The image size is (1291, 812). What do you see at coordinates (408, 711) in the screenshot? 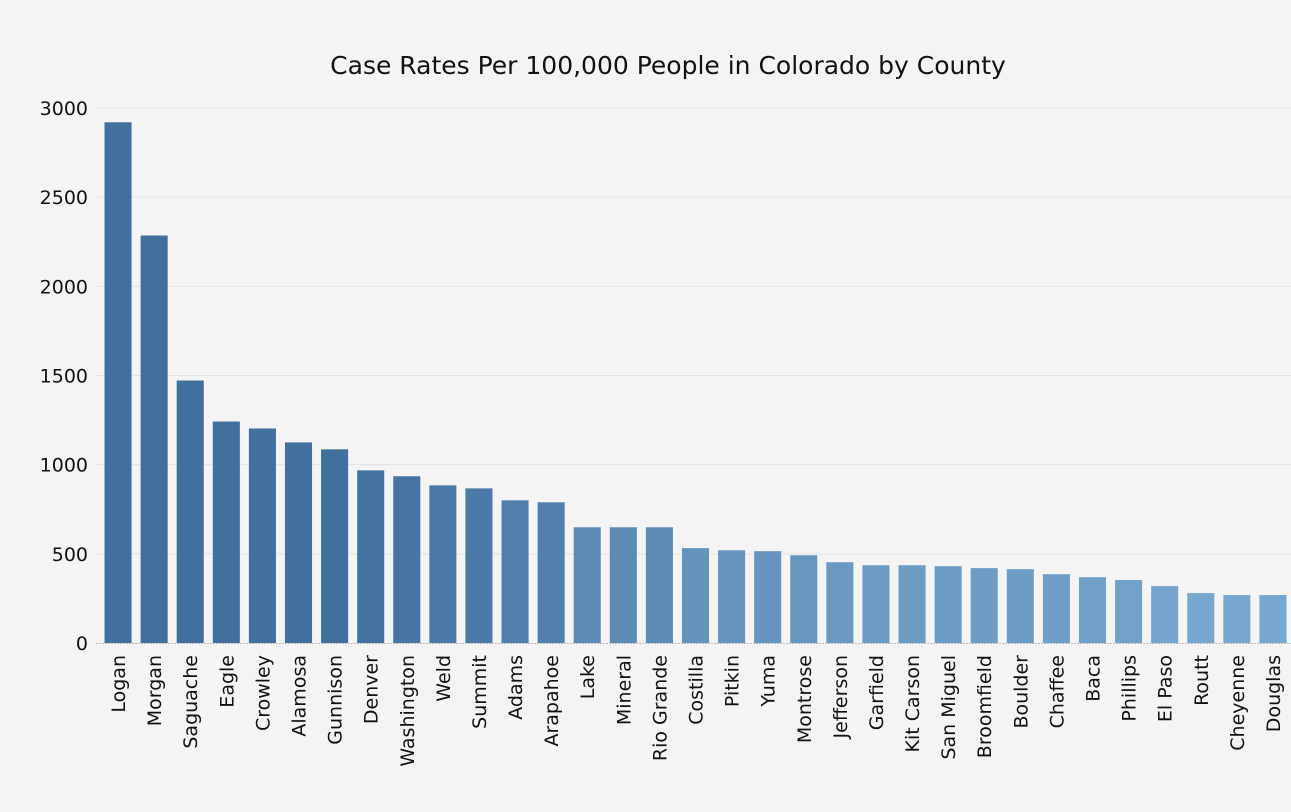
I see `x-tick-label: Washington` at bounding box center [408, 711].